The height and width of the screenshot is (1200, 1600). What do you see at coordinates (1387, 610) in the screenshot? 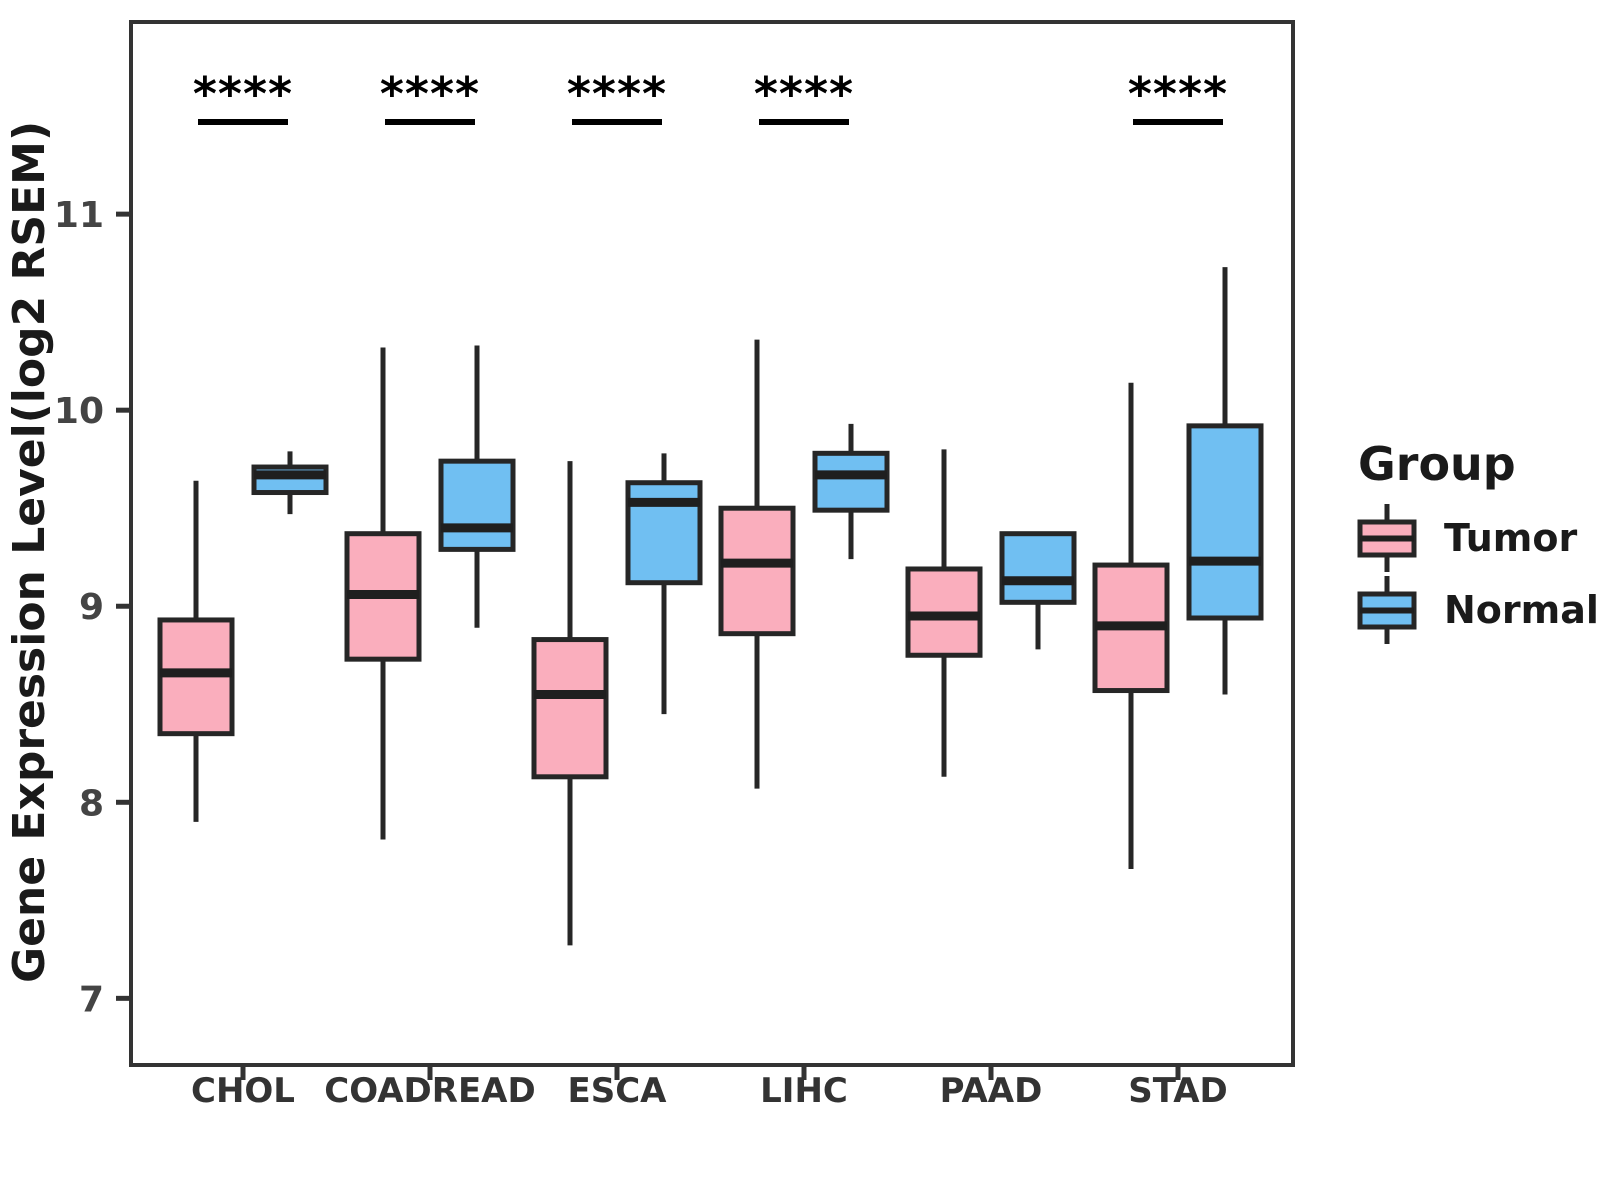
I see `normal-boxplot-glyph-icon` at bounding box center [1387, 610].